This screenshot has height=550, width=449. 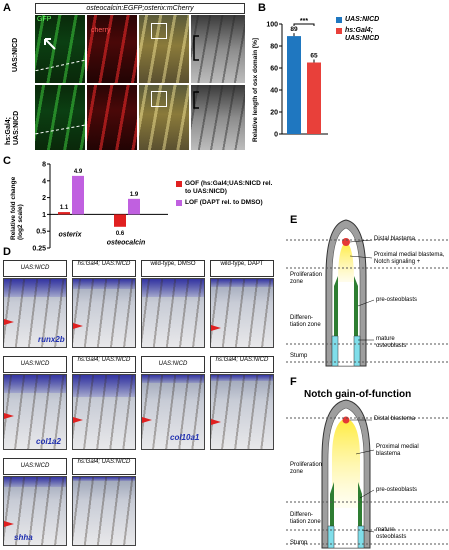 I want to click on y-tick-label: 100, so click(x=272, y=25).